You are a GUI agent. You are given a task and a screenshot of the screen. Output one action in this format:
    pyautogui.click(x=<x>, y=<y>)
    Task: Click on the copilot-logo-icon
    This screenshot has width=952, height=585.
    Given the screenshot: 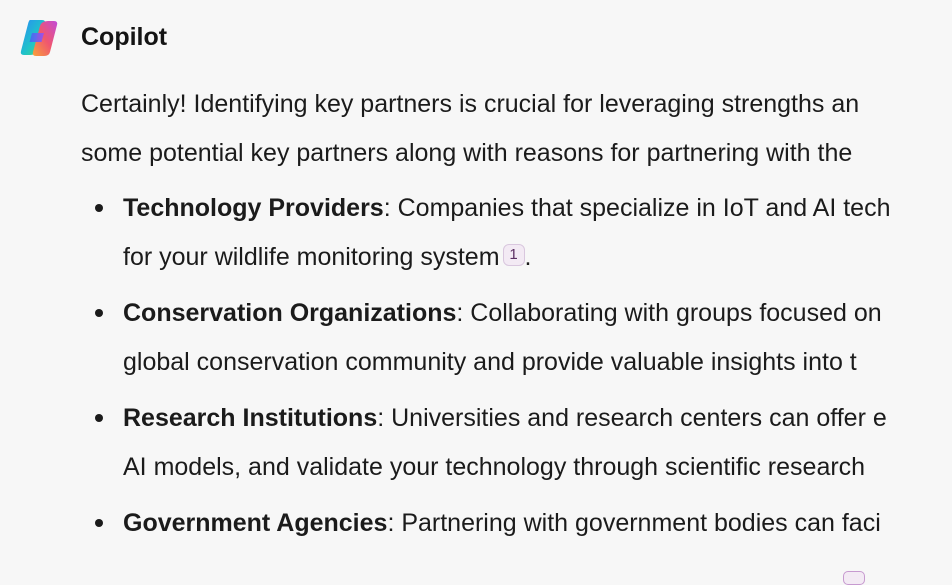 What is the action you would take?
    pyautogui.click(x=39, y=38)
    